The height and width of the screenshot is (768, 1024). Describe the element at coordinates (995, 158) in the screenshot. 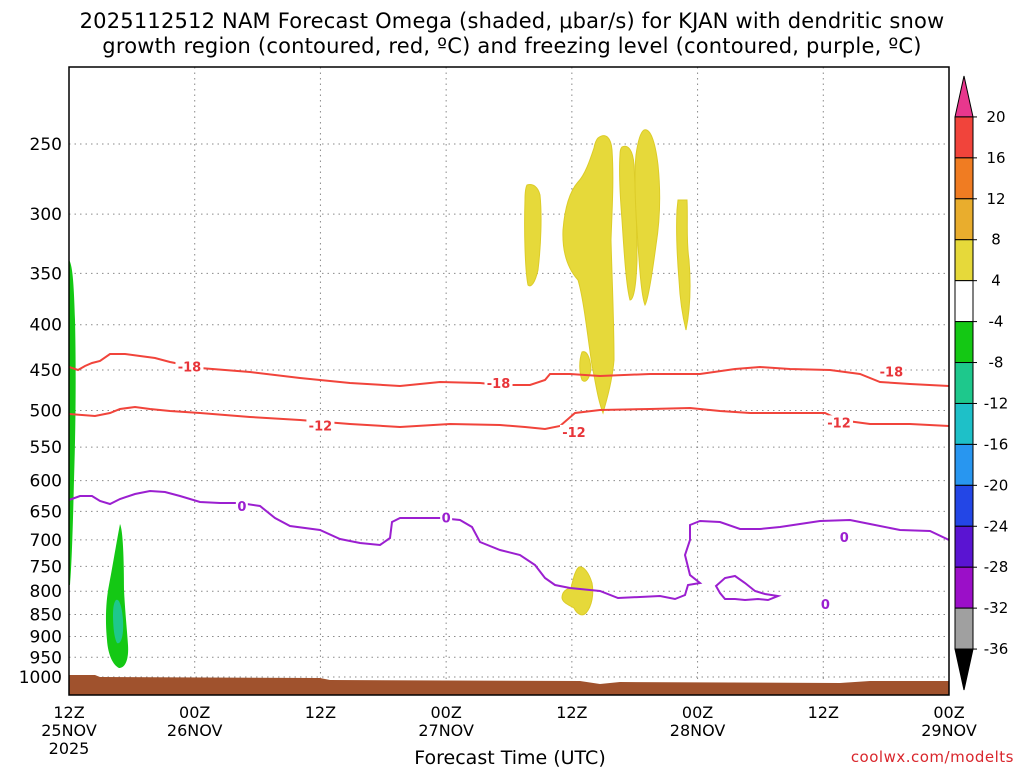

I see `colorbar-label: 16` at that location.